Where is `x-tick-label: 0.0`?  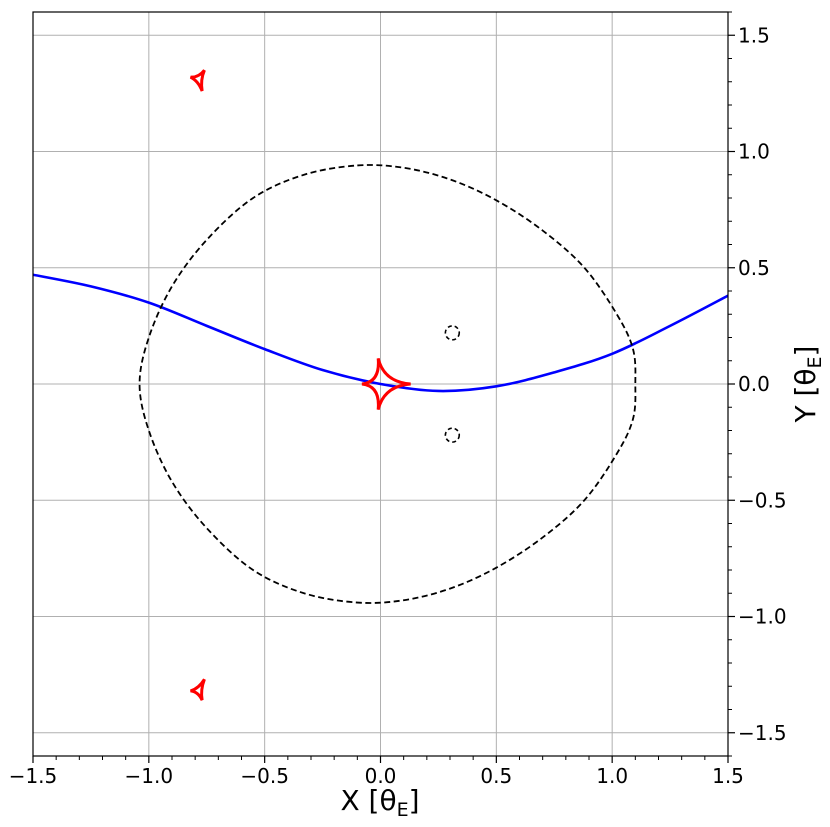 x-tick-label: 0.0 is located at coordinates (381, 776).